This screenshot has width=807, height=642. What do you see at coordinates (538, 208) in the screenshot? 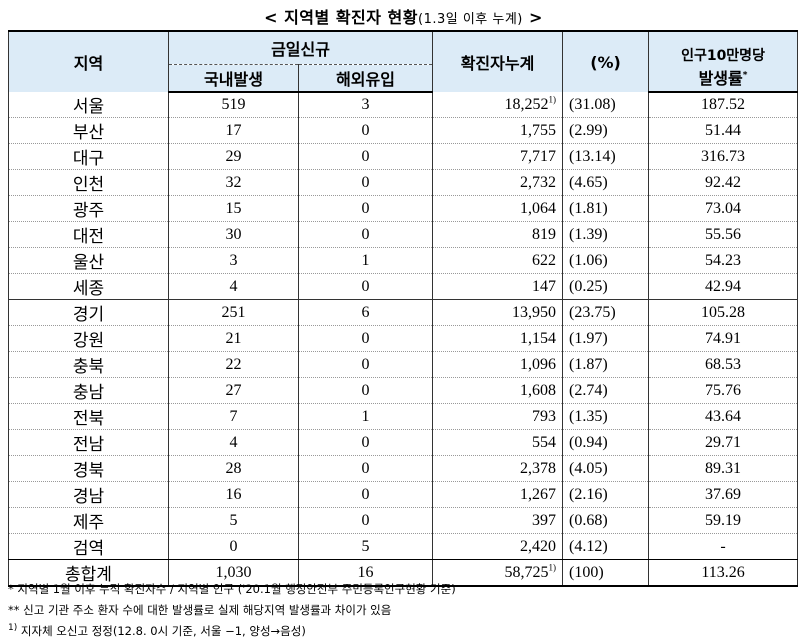
I see `cumulative-value: 1,064` at bounding box center [538, 208].